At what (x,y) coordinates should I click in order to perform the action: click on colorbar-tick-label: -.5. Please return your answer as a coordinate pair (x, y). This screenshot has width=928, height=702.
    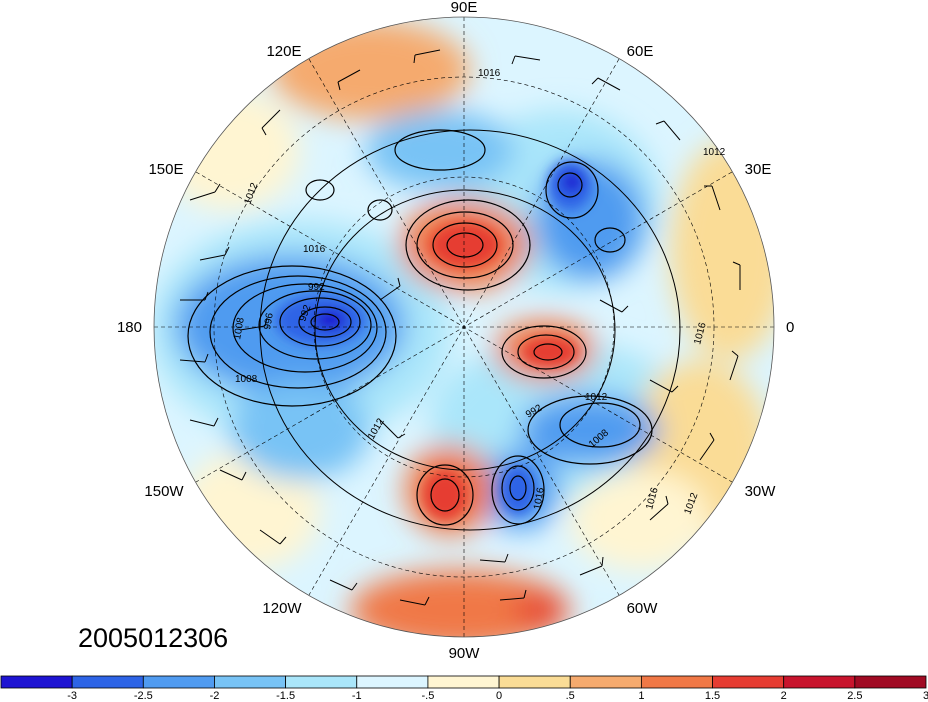
    Looking at the image, I should click on (428, 696).